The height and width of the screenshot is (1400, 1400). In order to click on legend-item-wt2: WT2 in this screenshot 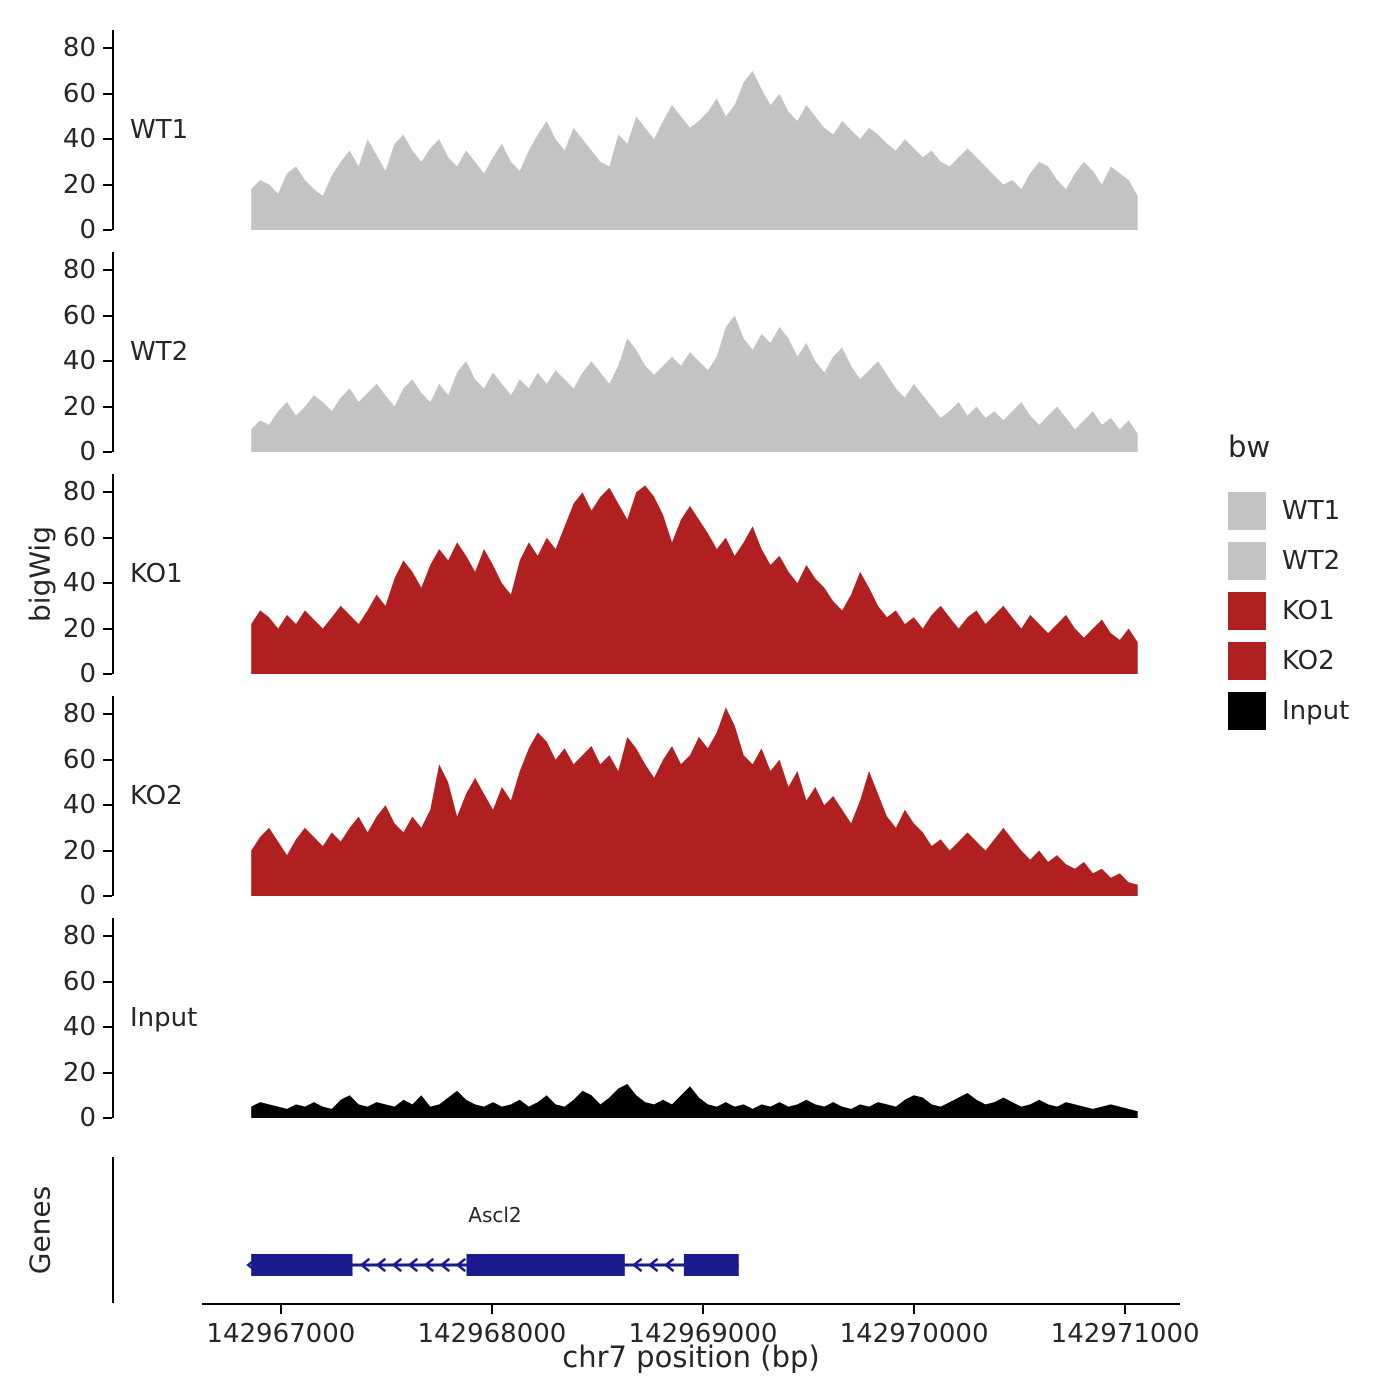, I will do `click(1313, 561)`.